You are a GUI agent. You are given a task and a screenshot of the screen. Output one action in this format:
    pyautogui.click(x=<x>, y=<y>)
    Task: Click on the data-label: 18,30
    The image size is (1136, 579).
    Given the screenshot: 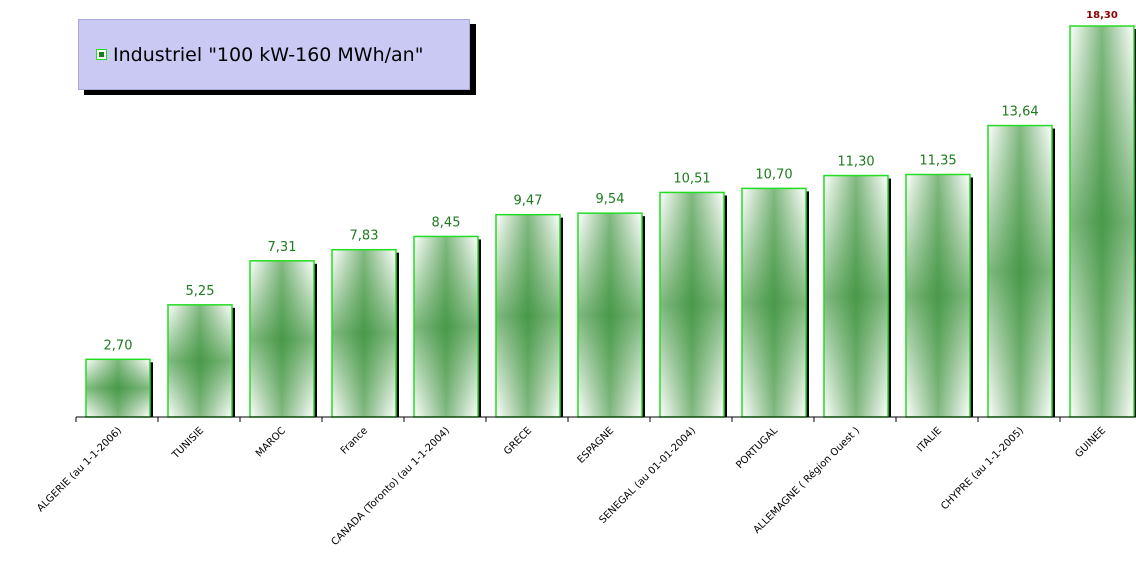 What is the action you would take?
    pyautogui.click(x=1102, y=15)
    